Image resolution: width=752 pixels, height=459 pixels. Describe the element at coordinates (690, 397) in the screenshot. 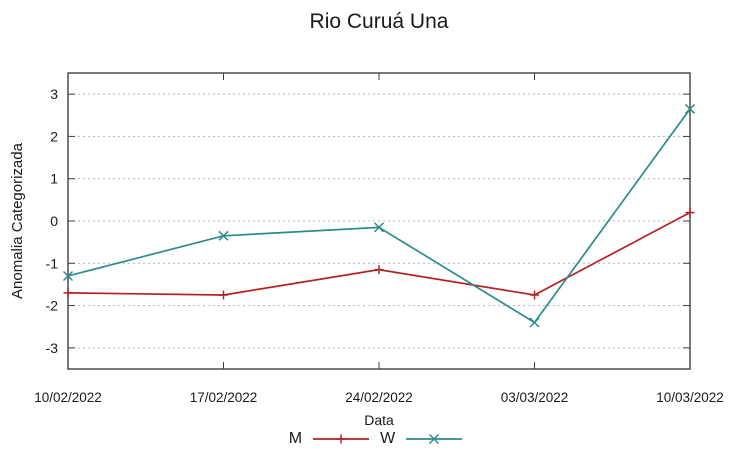

I see `xtick-label-4: 10/03/2022` at that location.